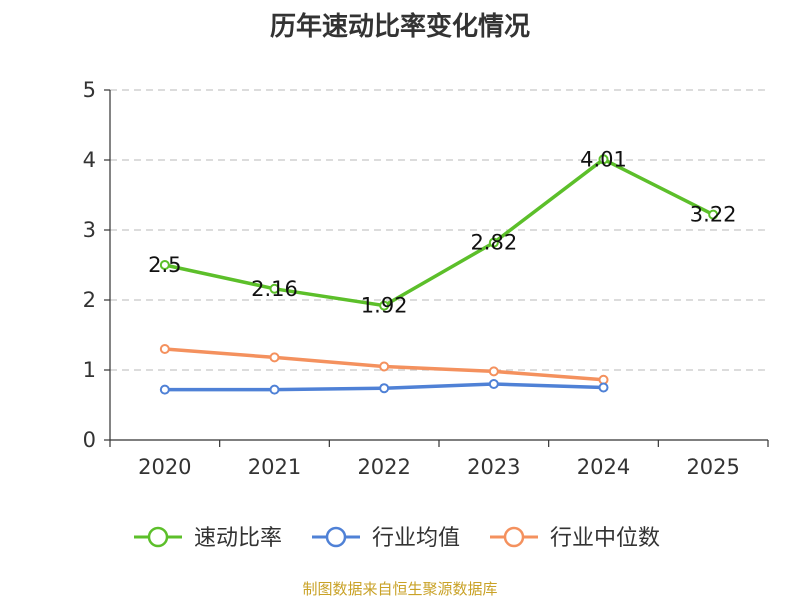 This screenshot has width=800, height=600. I want to click on x-tick-label: 2021, so click(274, 467).